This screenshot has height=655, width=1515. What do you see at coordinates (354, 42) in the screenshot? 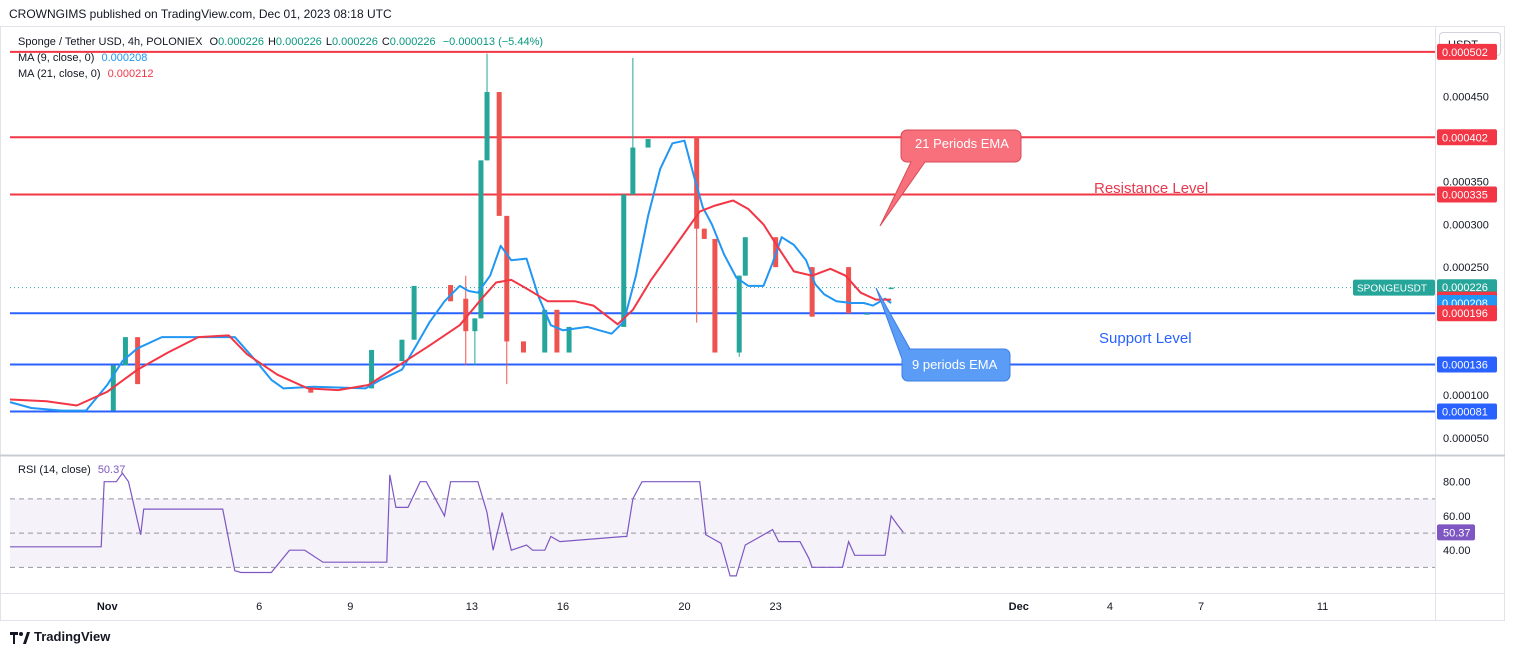
I see `ohlc-value-l: 0.000226` at bounding box center [354, 42].